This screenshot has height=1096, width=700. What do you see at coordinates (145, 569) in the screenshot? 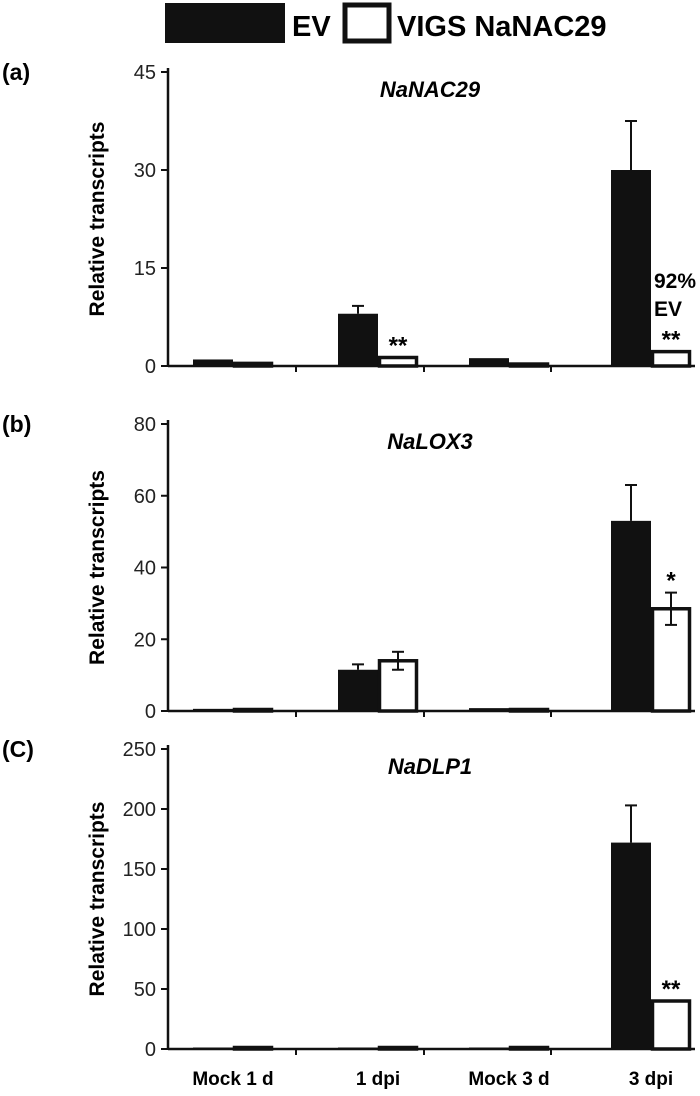
I see `y-tick-label: 40` at bounding box center [145, 569].